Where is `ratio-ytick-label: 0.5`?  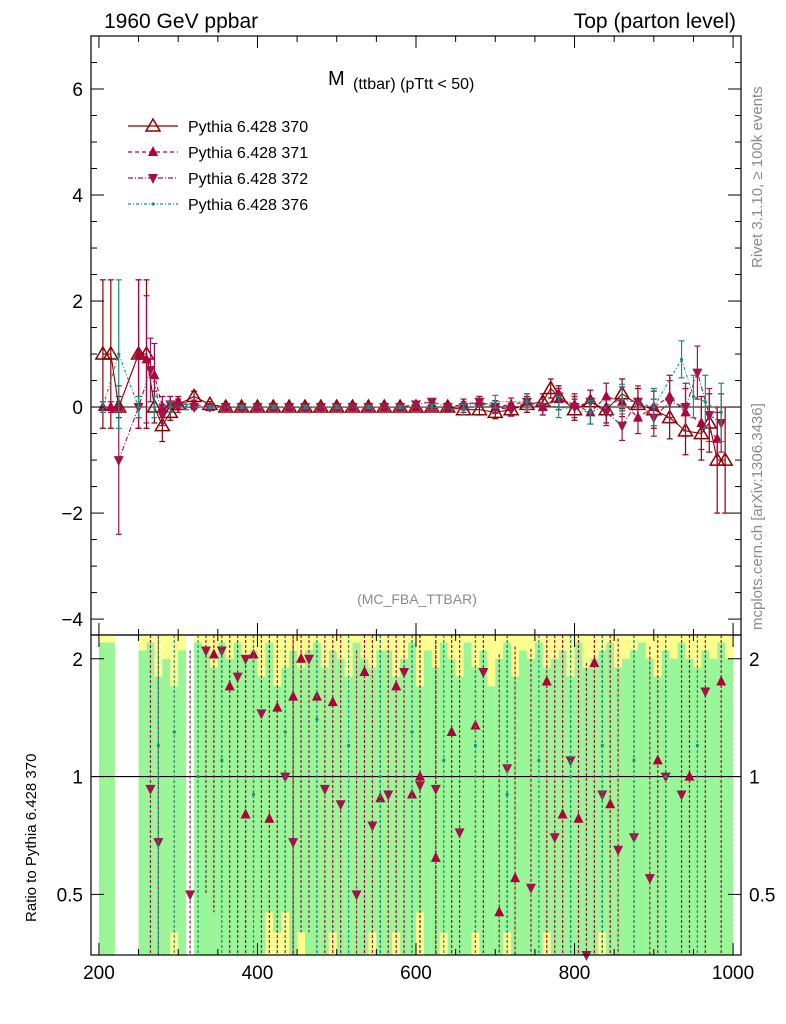
ratio-ytick-label: 0.5 is located at coordinates (70, 895).